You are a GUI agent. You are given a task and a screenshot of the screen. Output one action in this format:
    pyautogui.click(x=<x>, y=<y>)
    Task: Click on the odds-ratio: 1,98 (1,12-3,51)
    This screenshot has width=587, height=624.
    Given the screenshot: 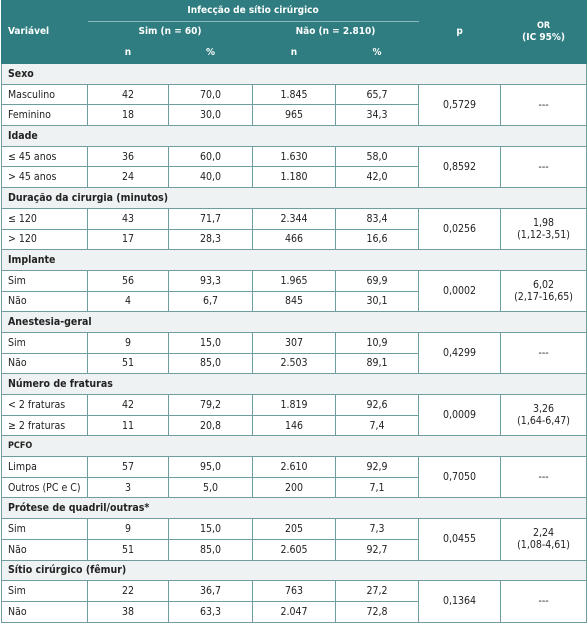 What is the action you would take?
    pyautogui.click(x=543, y=229)
    